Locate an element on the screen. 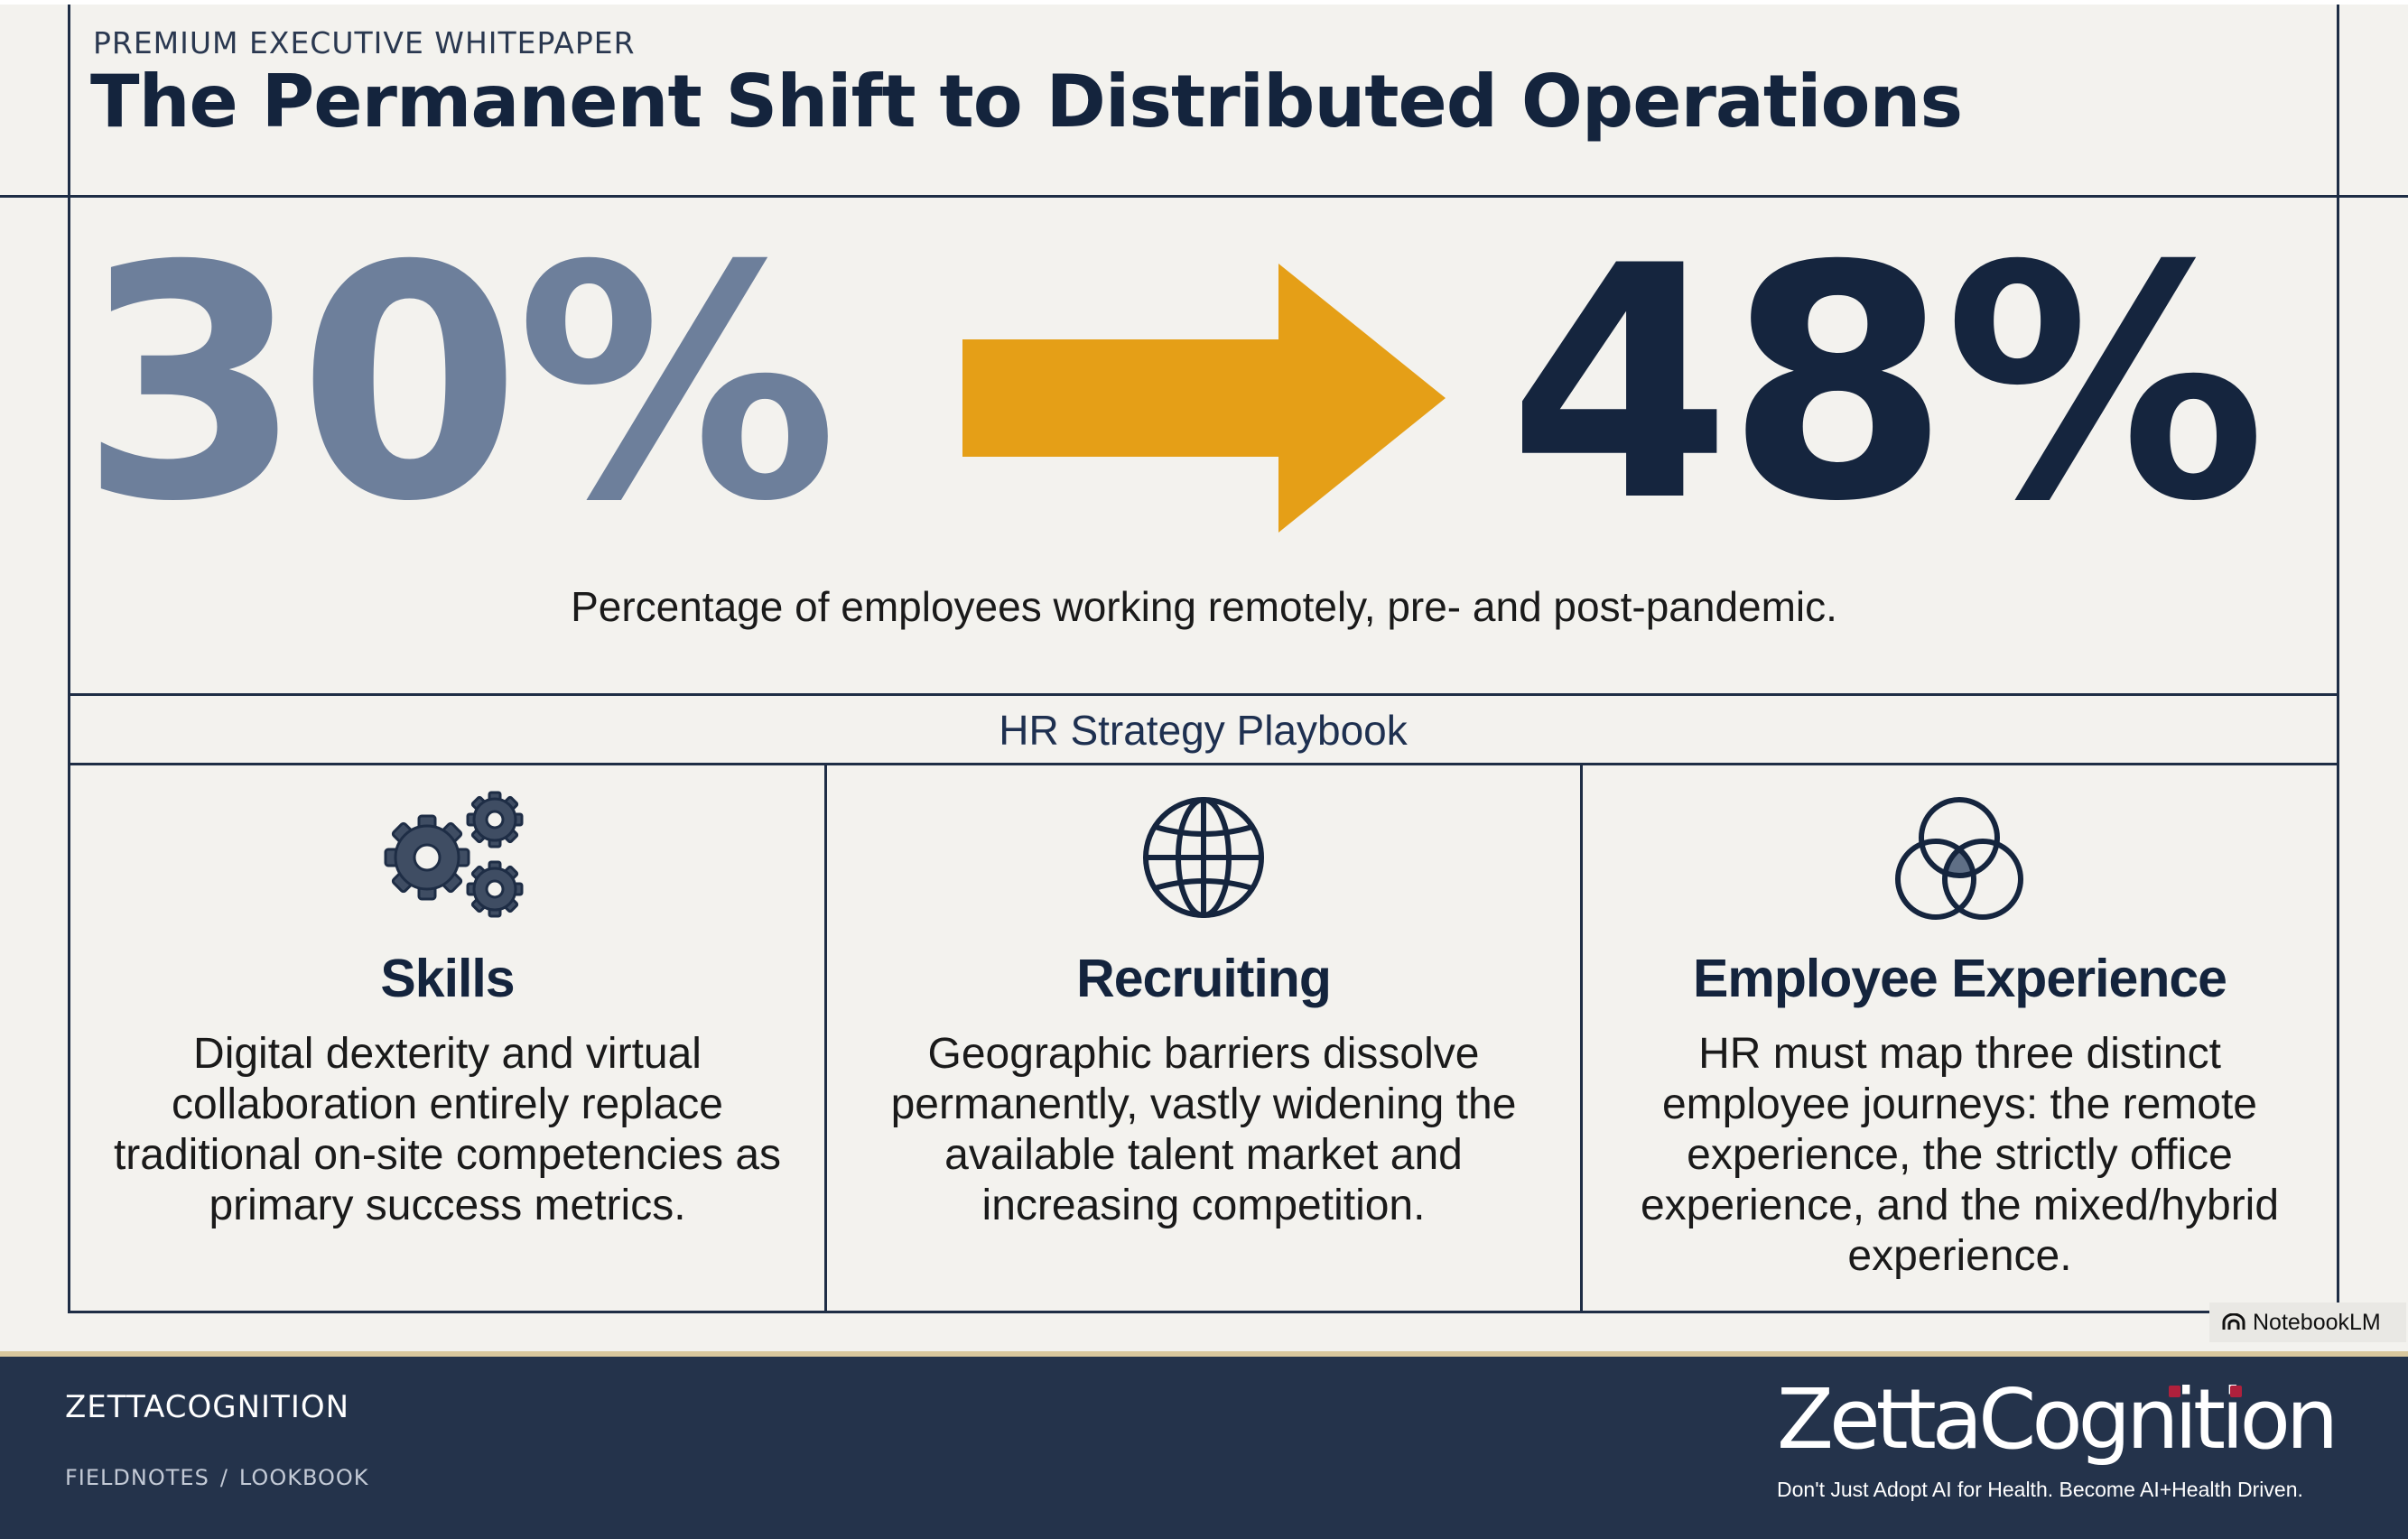 This screenshot has height=1539, width=2408. breadcrumb: FIELDNOTES / LOOKBOOK is located at coordinates (217, 1477).